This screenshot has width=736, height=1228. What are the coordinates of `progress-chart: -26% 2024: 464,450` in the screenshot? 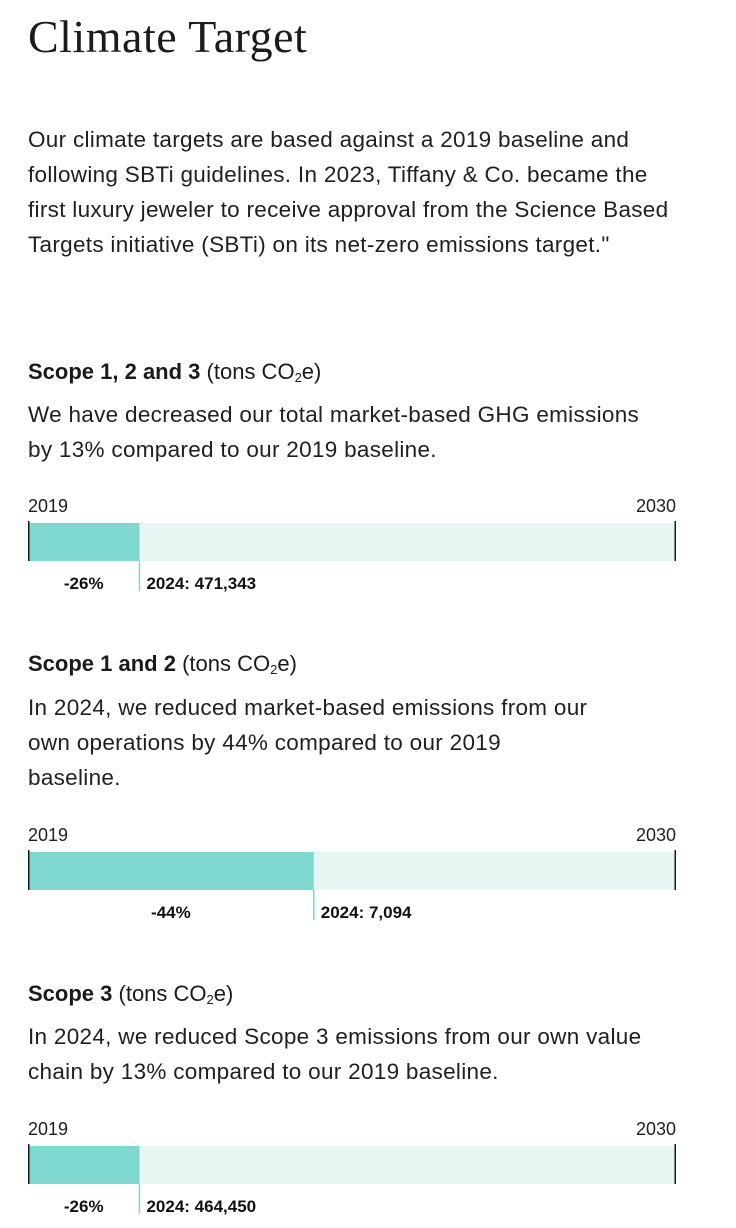 It's located at (352, 1180).